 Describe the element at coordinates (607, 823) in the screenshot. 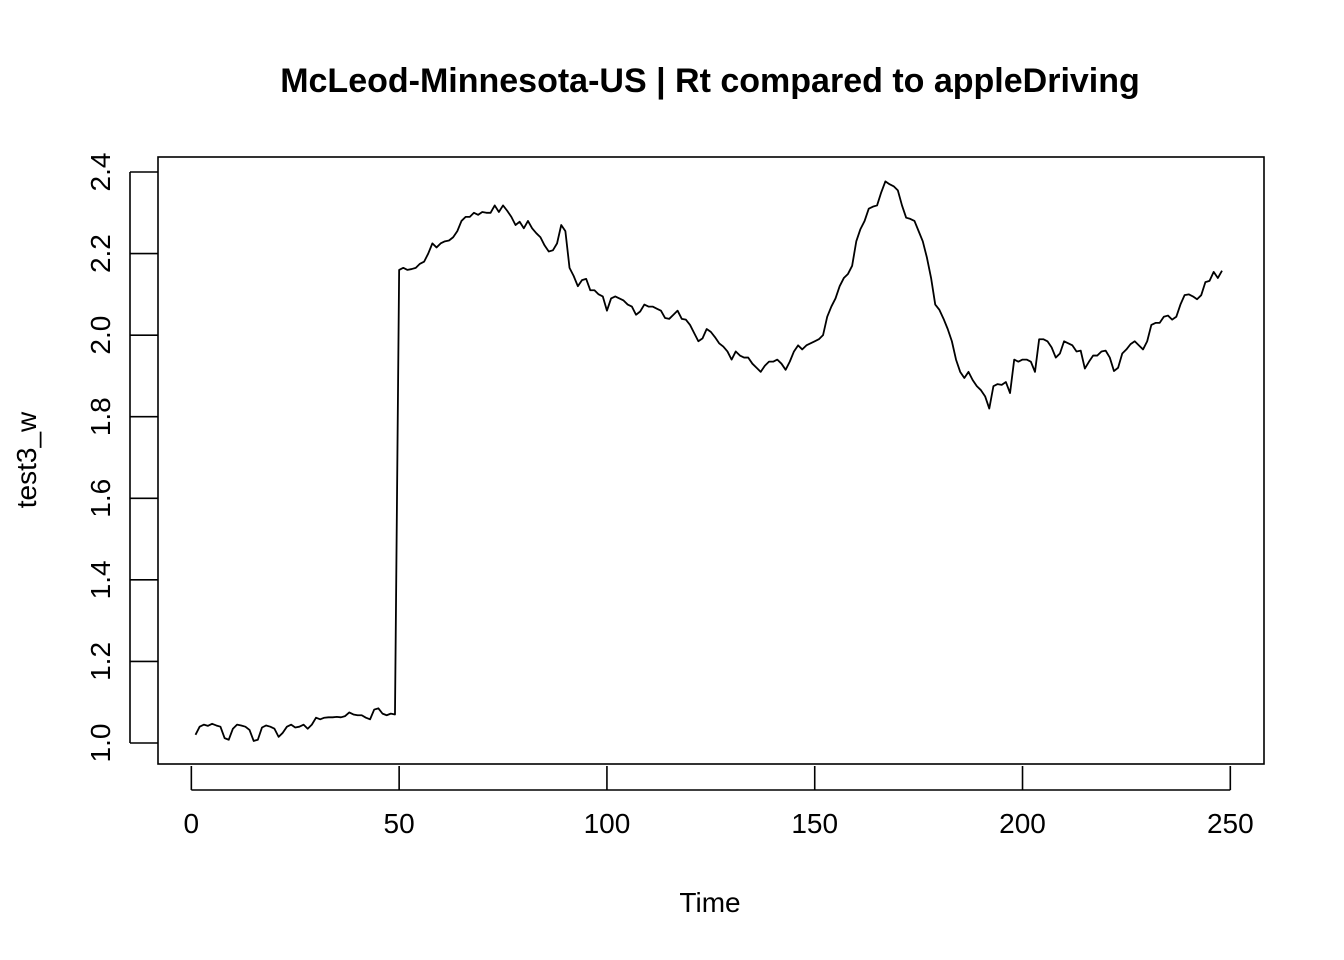

I see `x-tick-label: 100` at that location.